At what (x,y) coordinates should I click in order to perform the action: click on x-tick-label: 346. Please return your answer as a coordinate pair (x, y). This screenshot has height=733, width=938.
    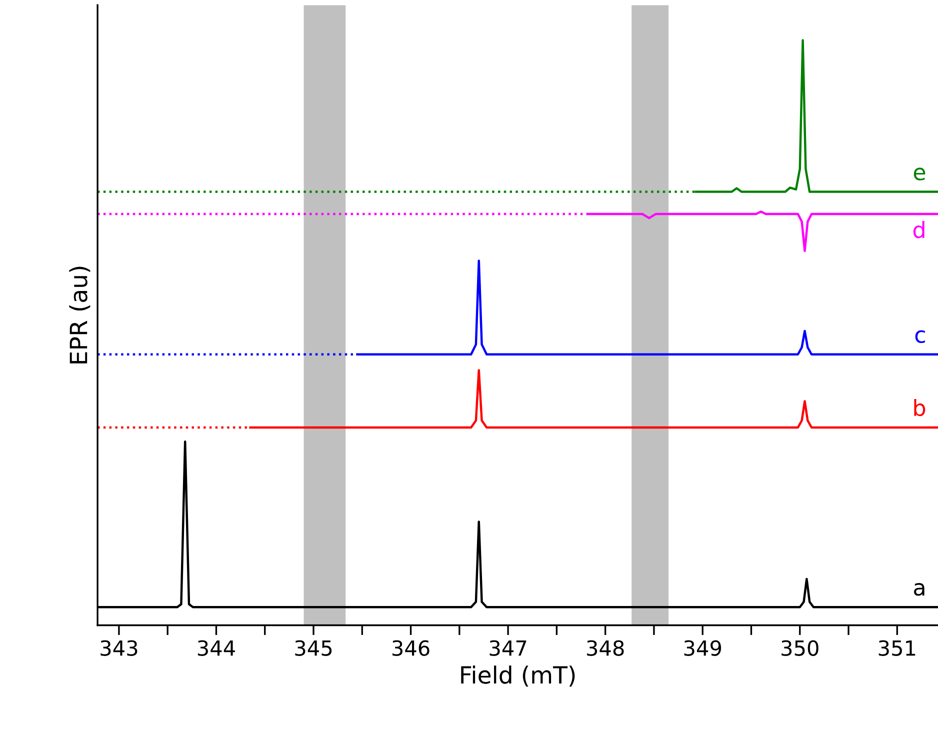
    Looking at the image, I should click on (411, 648).